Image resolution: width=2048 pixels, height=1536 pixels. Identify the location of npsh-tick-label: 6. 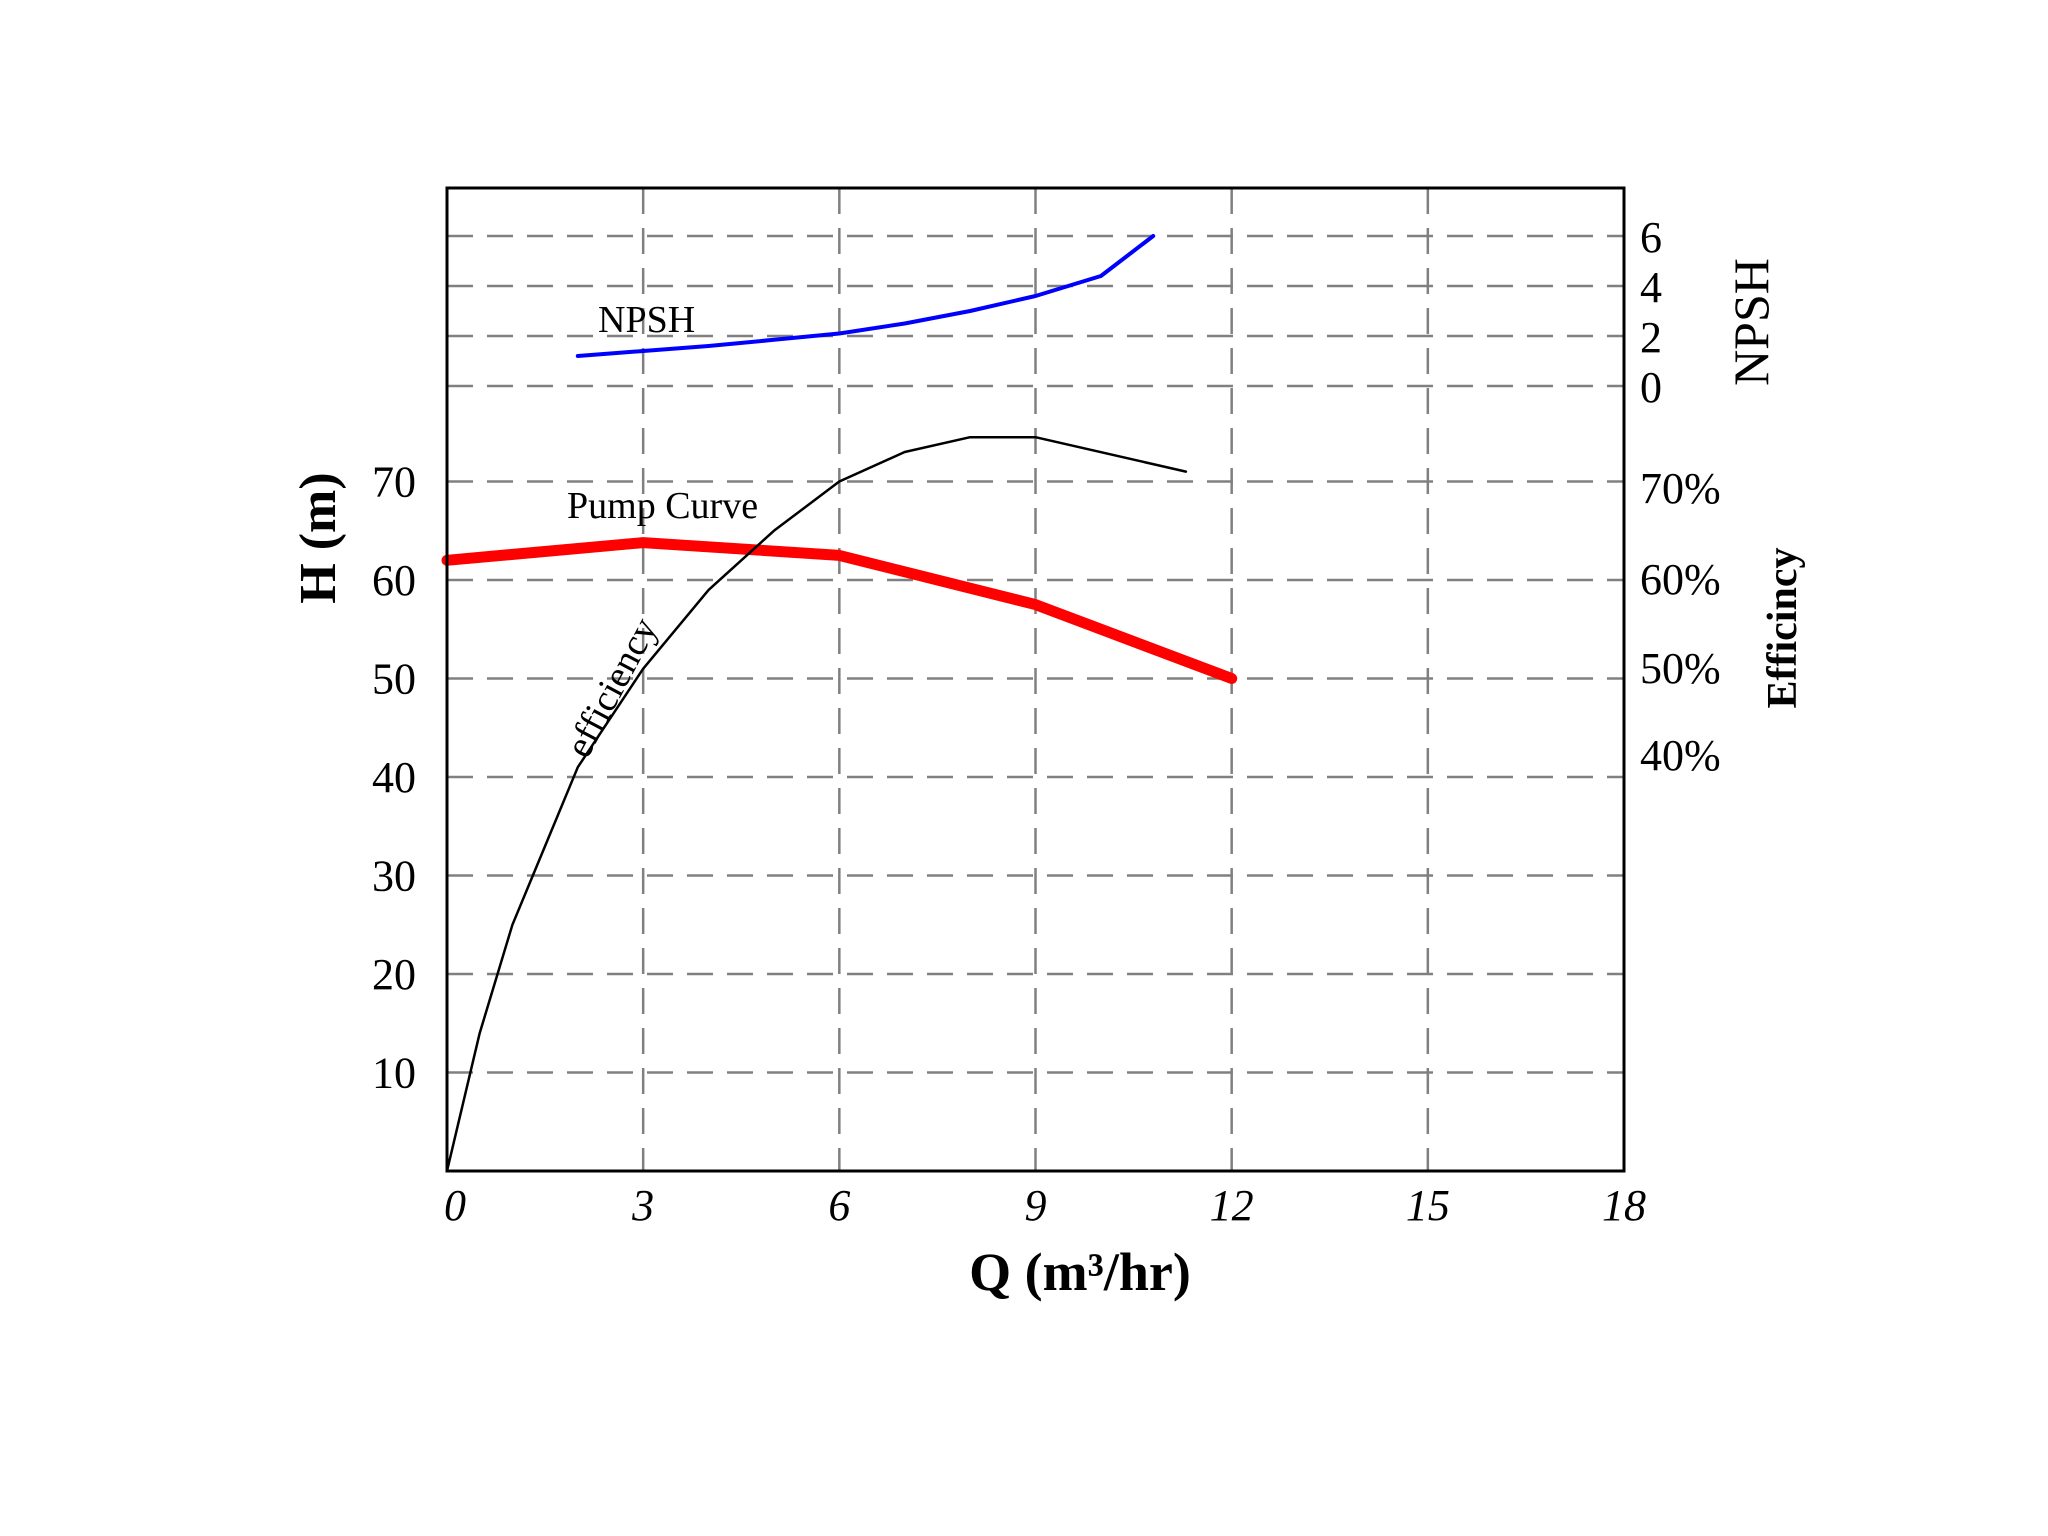
(1651, 237).